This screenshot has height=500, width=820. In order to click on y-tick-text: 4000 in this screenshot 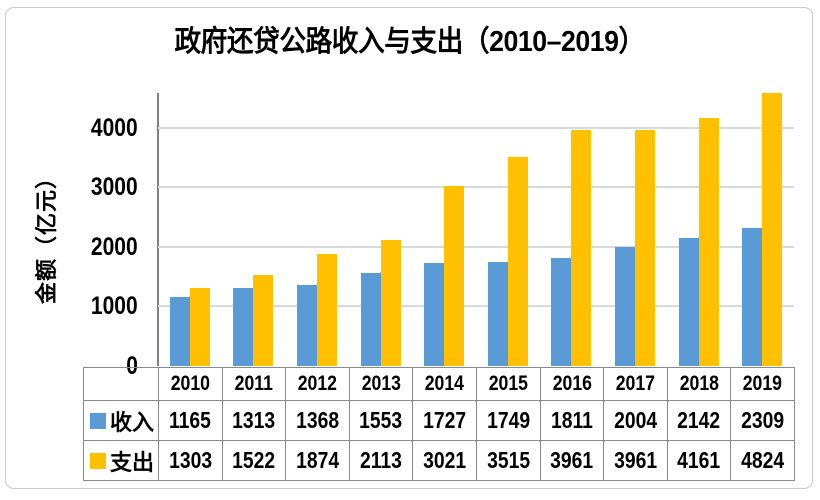, I will do `click(114, 127)`.